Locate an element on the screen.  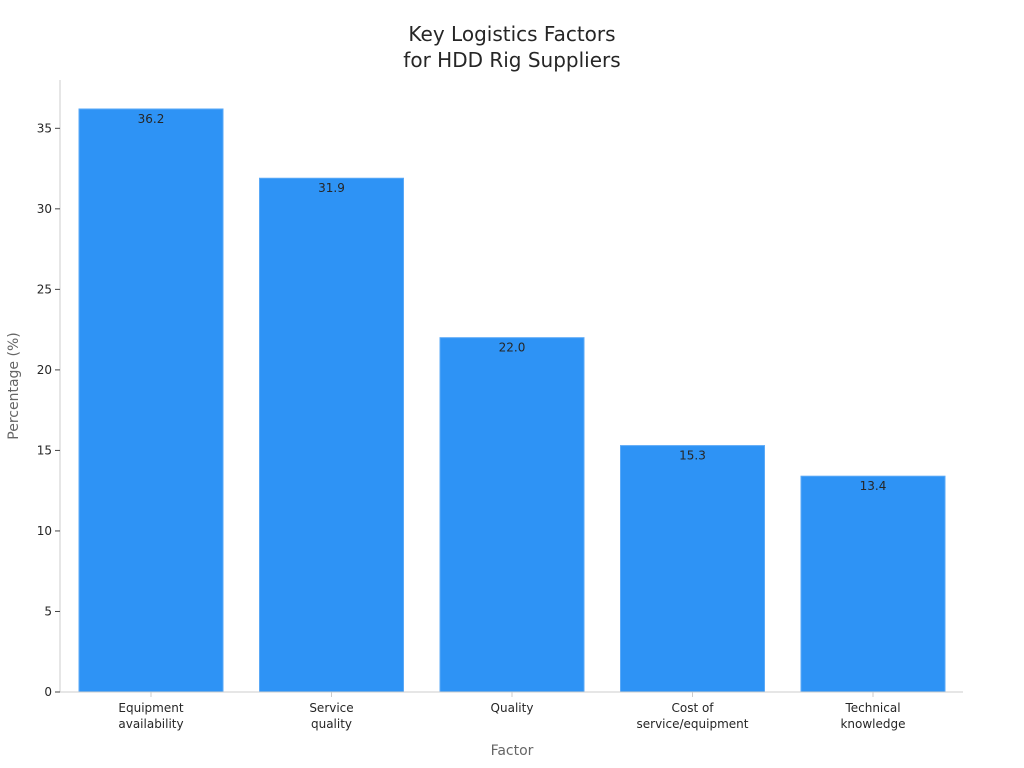
y-tick-label-5: 25 is located at coordinates (44, 289).